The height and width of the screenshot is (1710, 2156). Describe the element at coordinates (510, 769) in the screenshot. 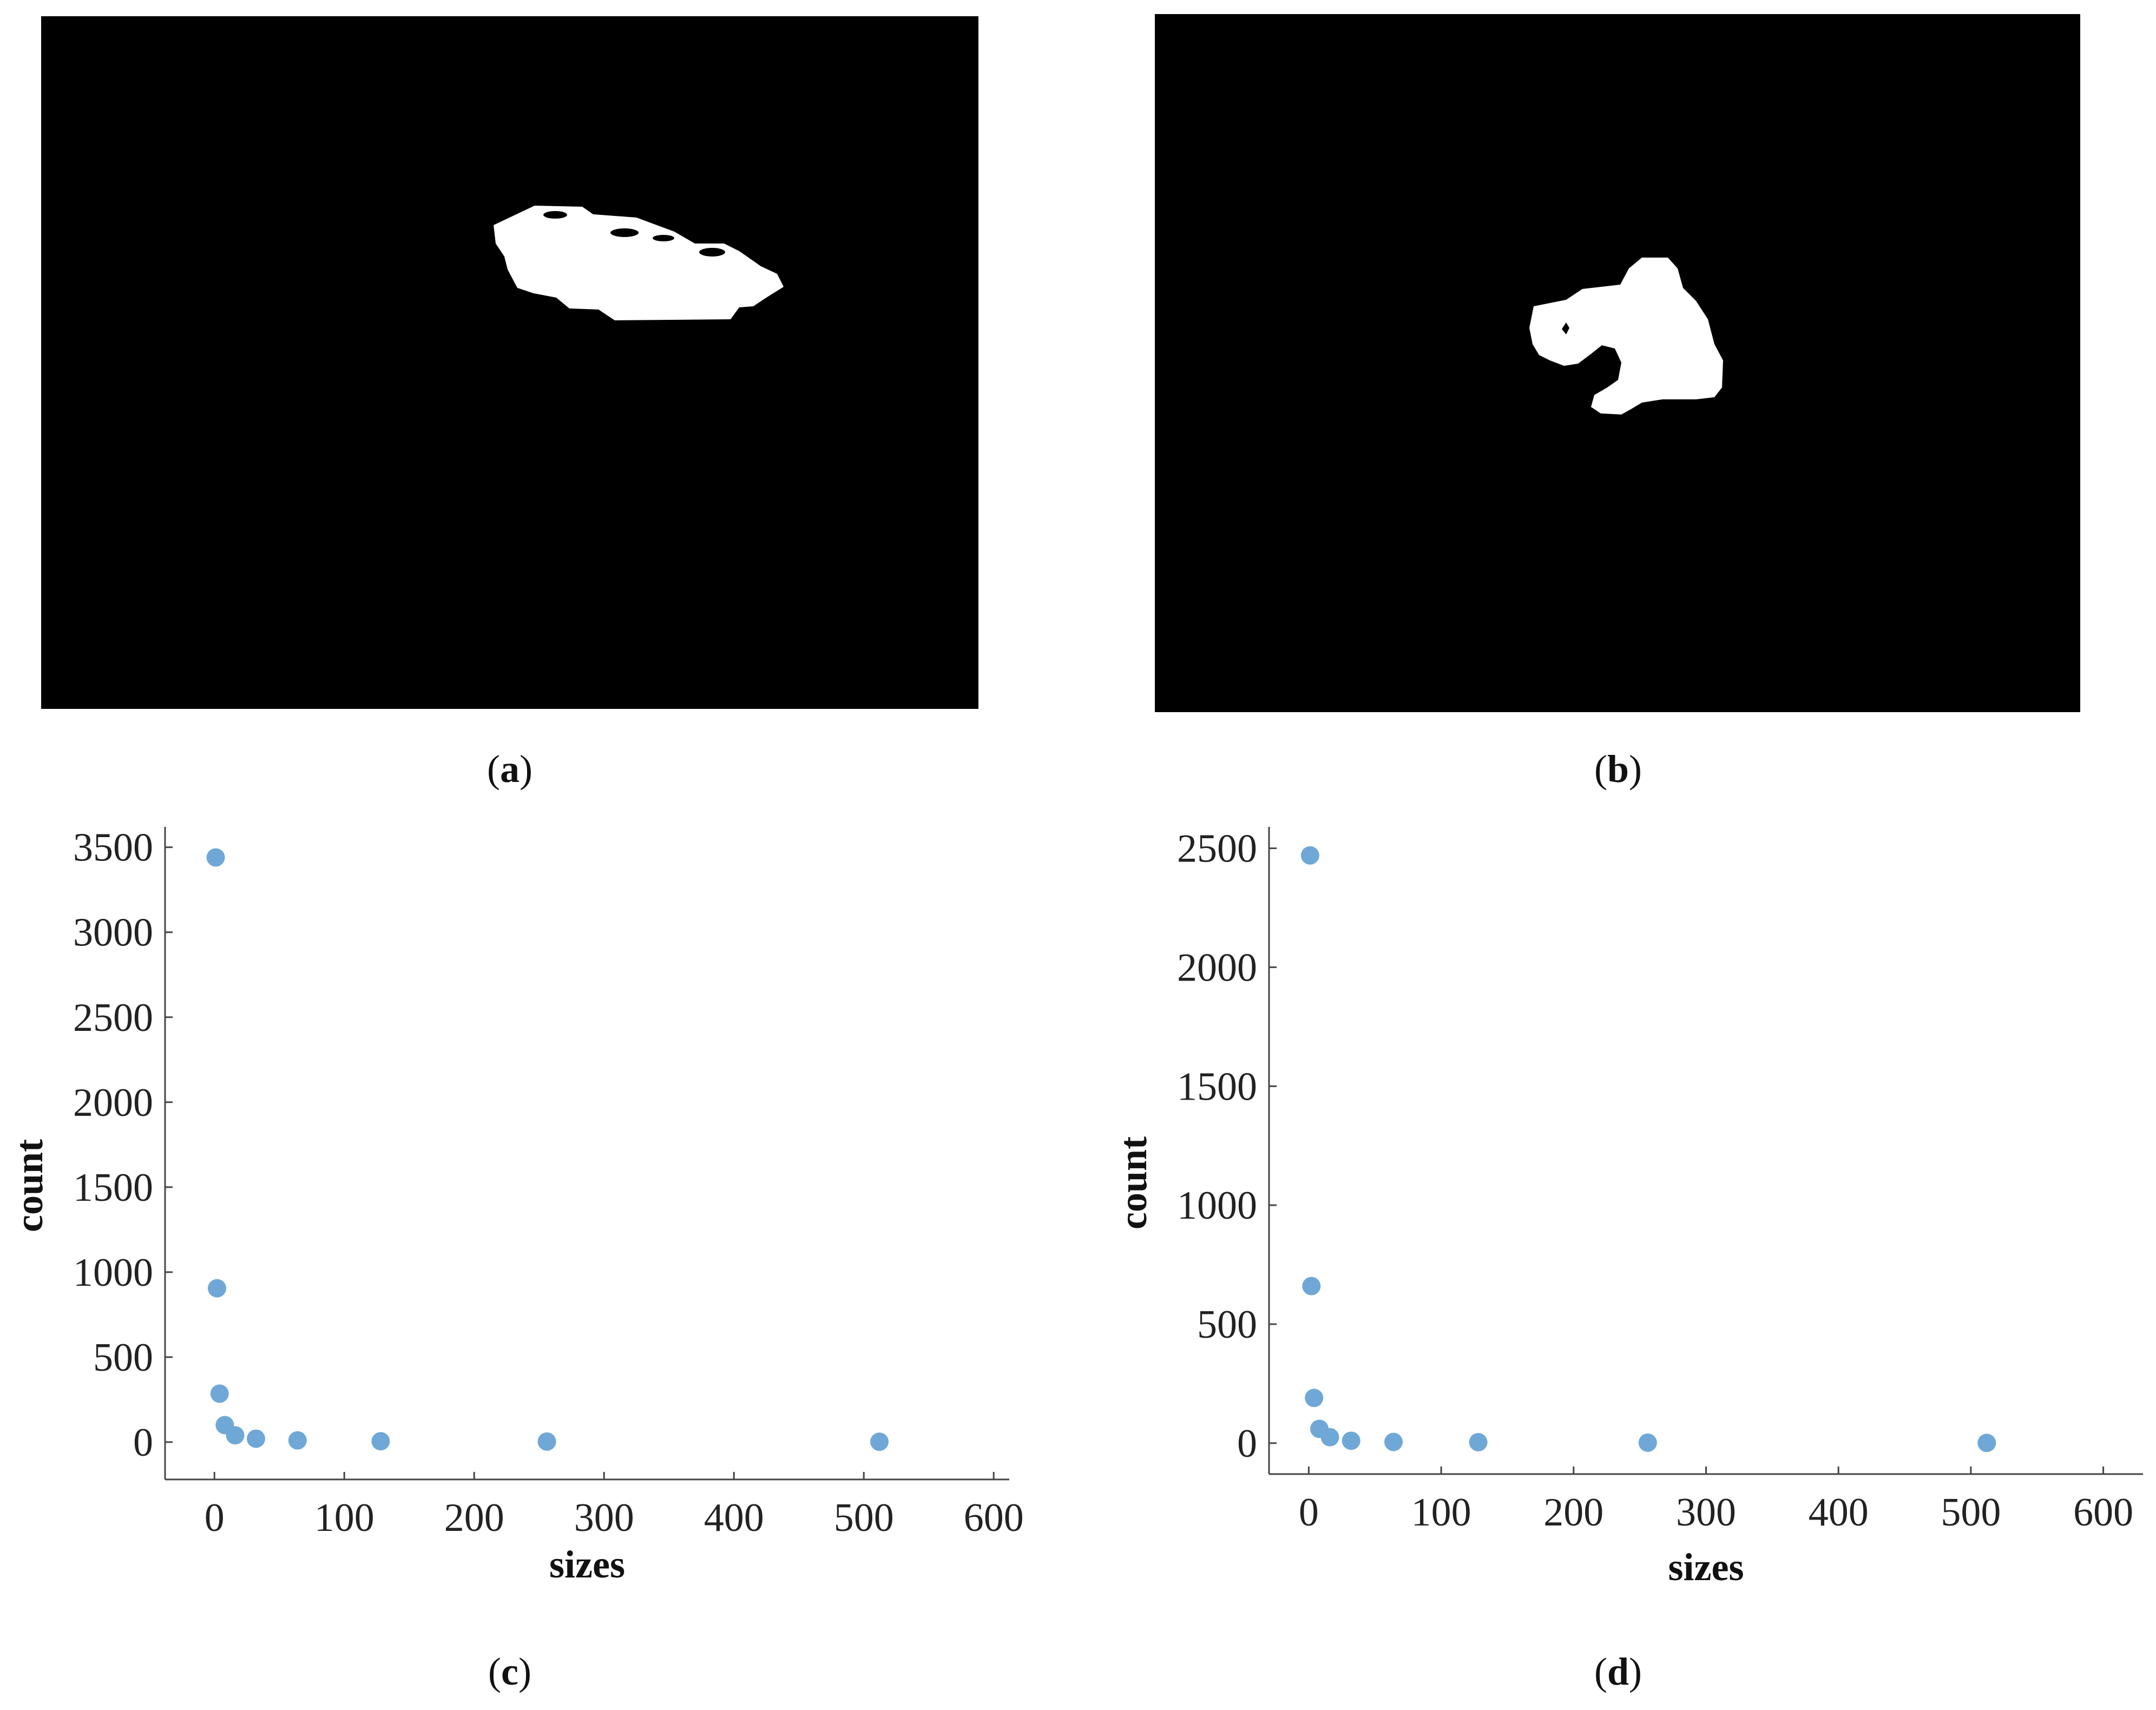

I see `caption-a: (a)` at that location.